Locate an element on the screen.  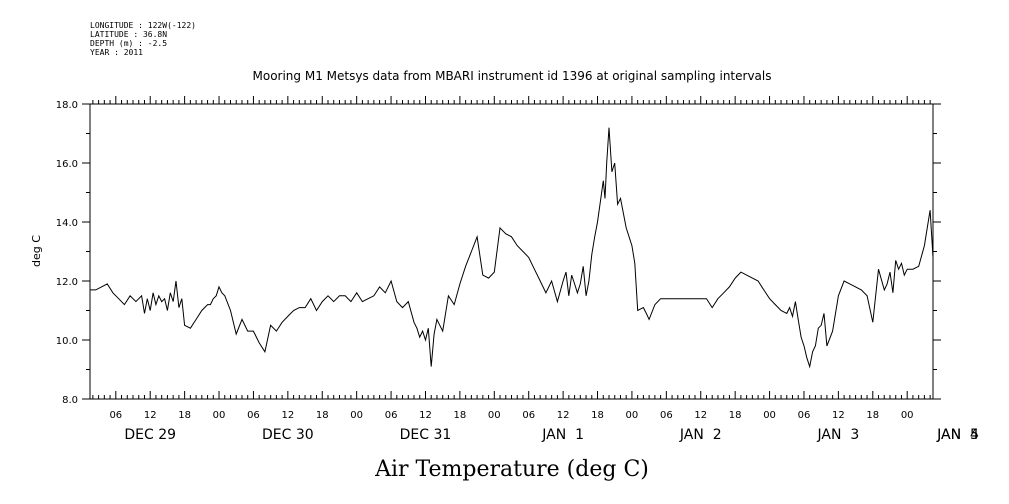
y-tick-label: 18.0 is located at coordinates (67, 105).